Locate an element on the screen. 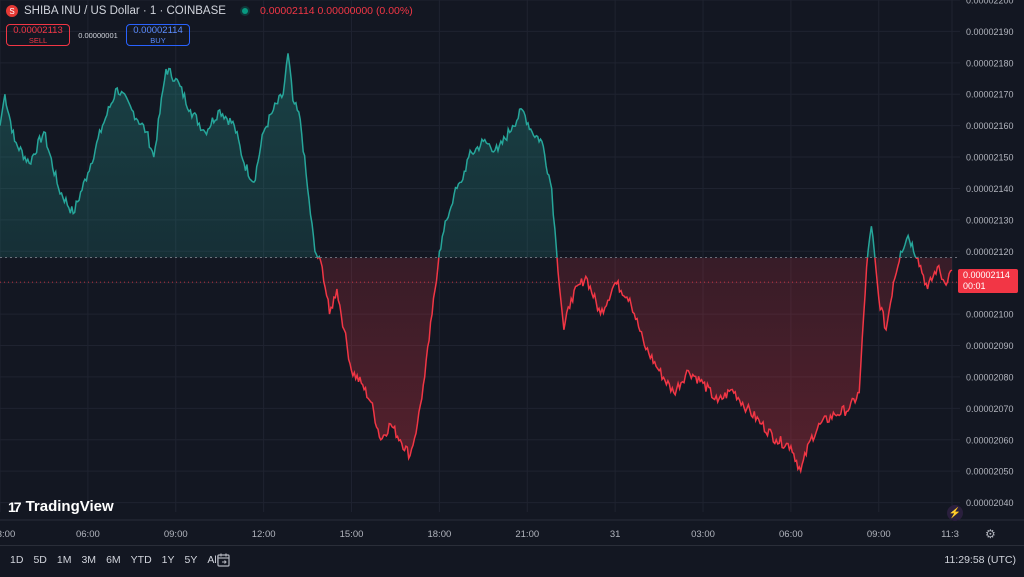 The height and width of the screenshot is (577, 1024). calendar-goto-icon is located at coordinates (224, 560).